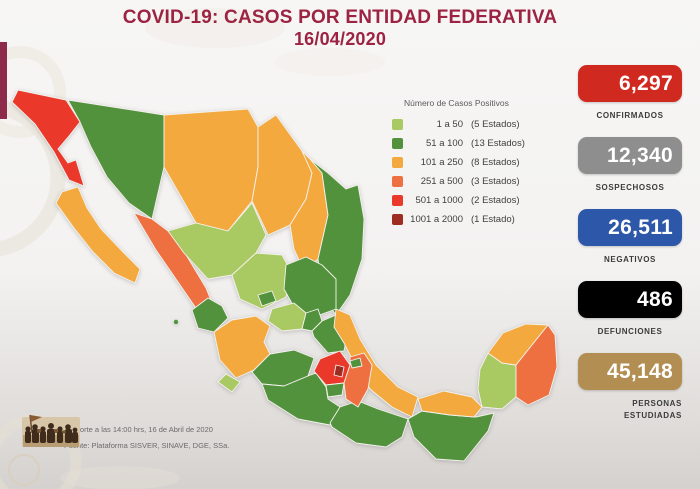 The height and width of the screenshot is (489, 700). Describe the element at coordinates (630, 299) in the screenshot. I see `stat-value-box: 486` at that location.